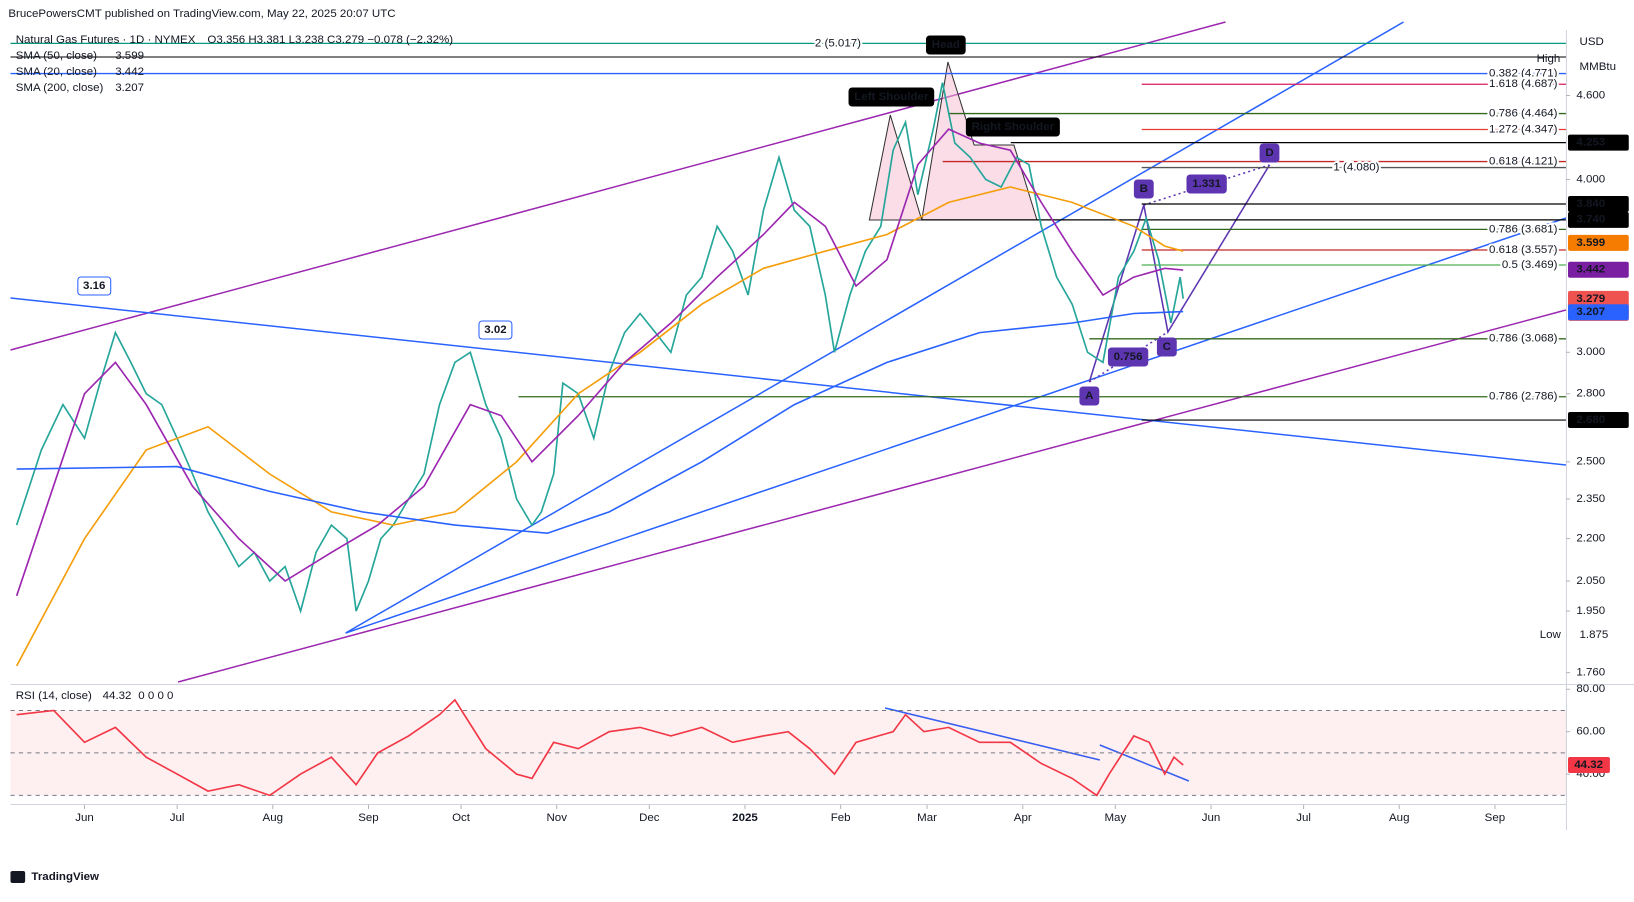  I want to click on abcd-pattern, so click(1179, 273).